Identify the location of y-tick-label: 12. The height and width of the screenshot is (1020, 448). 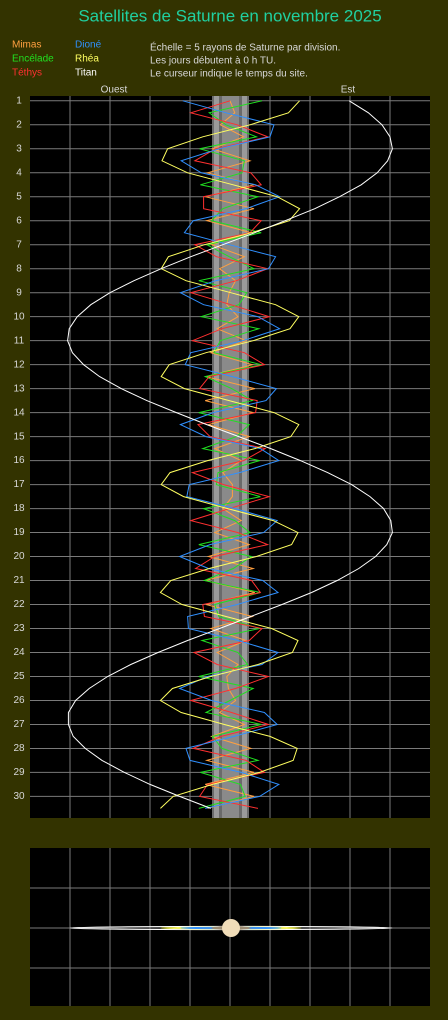
(19, 364).